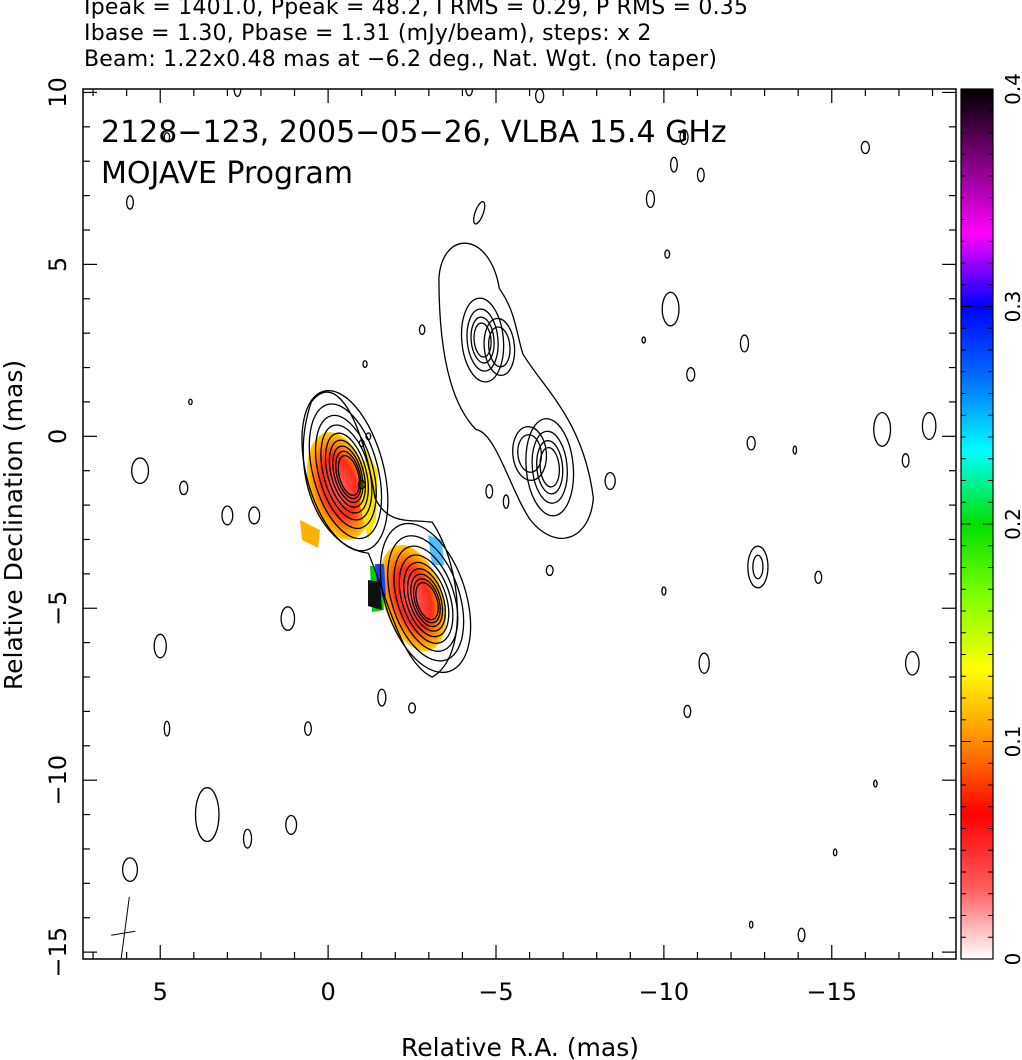  Describe the element at coordinates (58, 264) in the screenshot. I see `y-tick-label: 5` at that location.